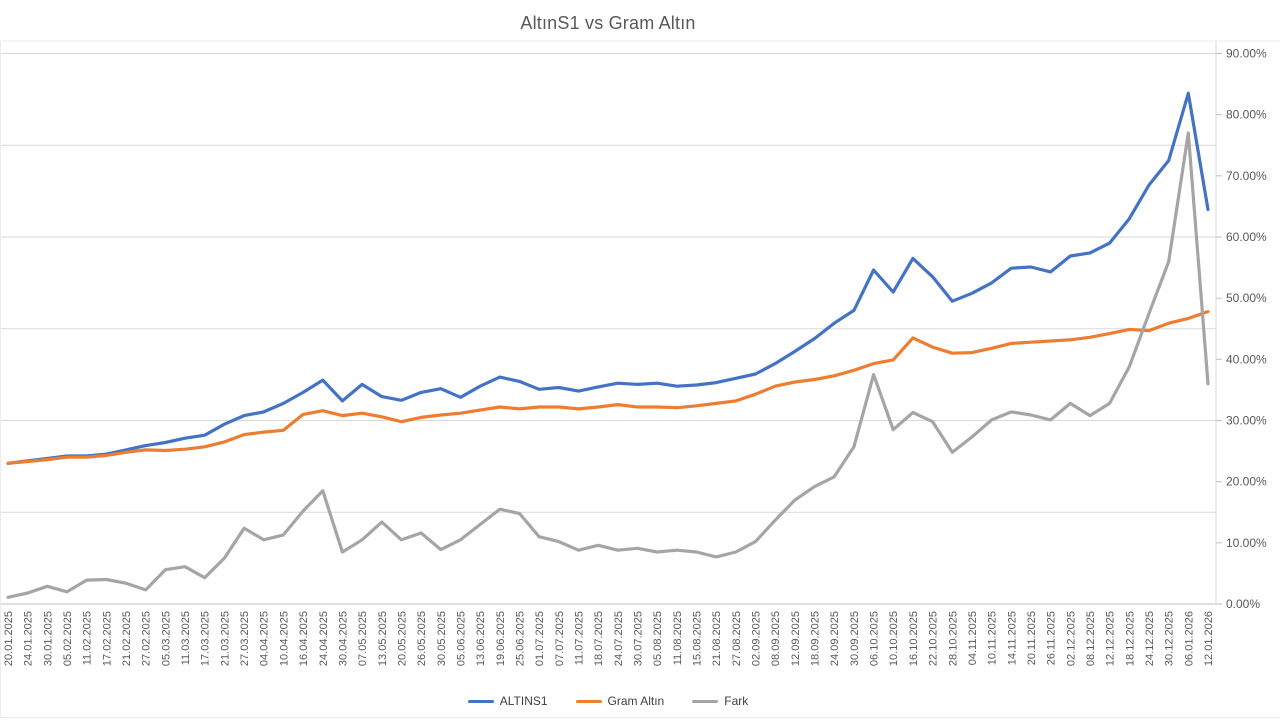 The image size is (1280, 720). Describe the element at coordinates (588, 701) in the screenshot. I see `gram-altin-line-swatch-icon` at that location.